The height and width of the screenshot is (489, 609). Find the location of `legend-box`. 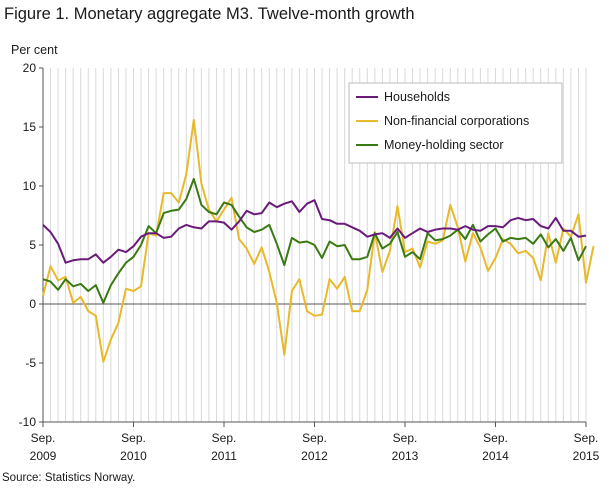

legend-box is located at coordinates (455, 123).